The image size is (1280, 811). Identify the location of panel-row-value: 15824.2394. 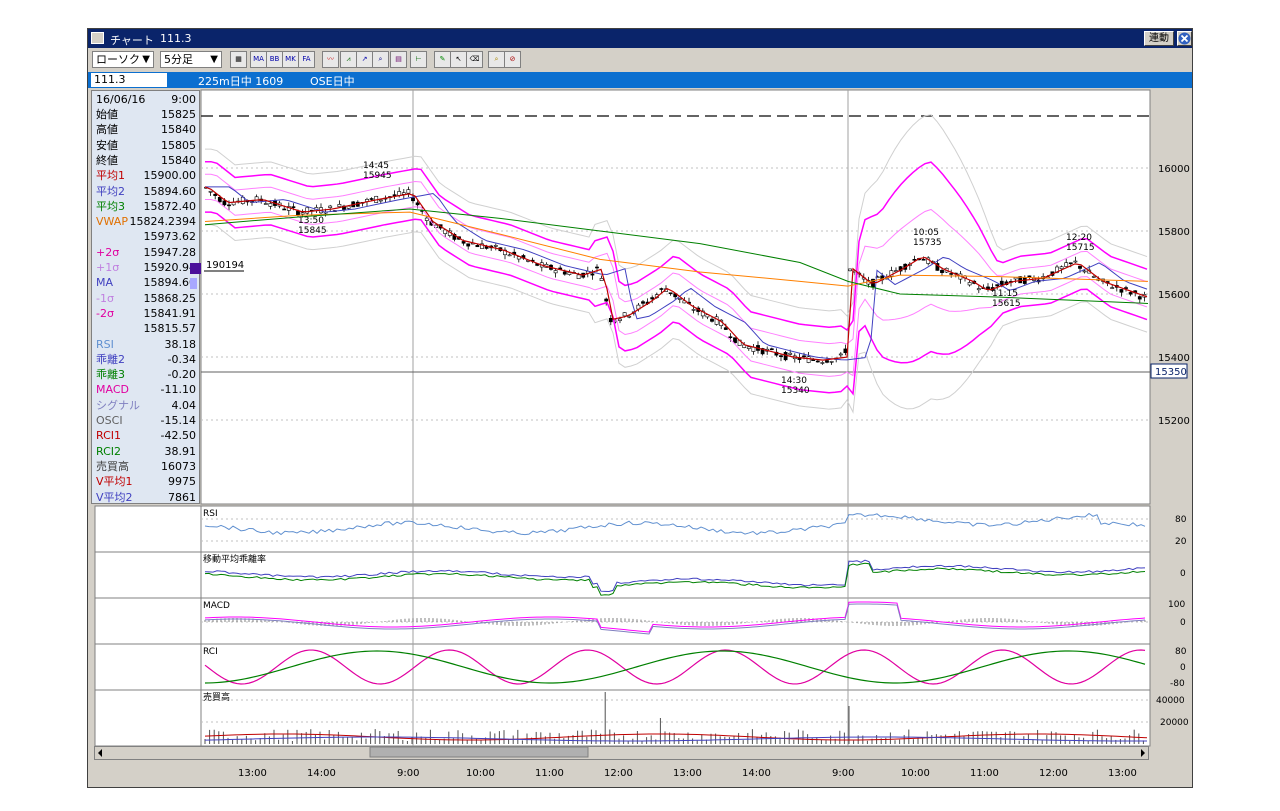
(162, 222).